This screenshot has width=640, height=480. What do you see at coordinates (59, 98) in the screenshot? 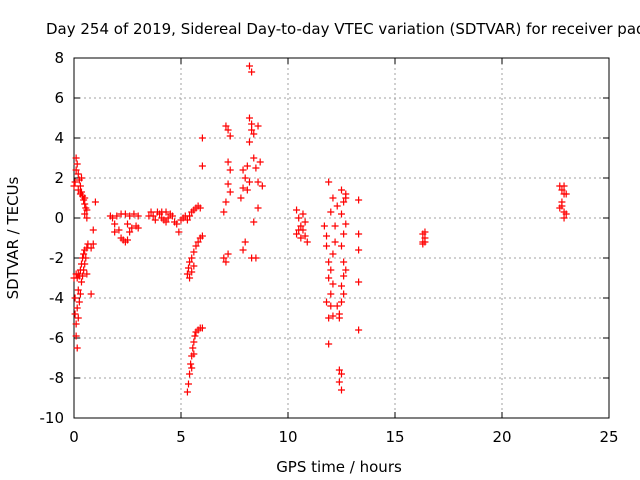
I see `y-tick-label: 6` at bounding box center [59, 98].